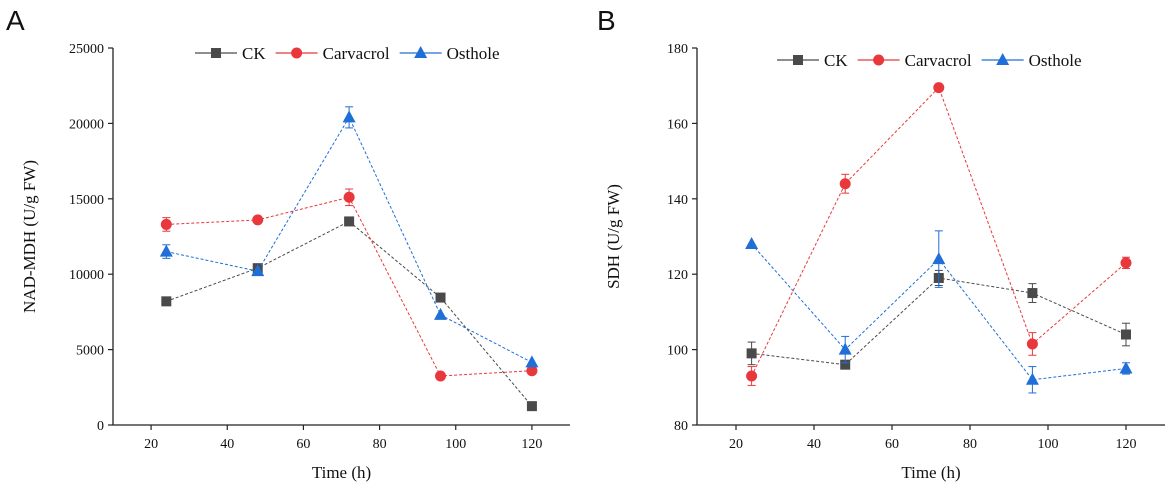  What do you see at coordinates (86, 200) in the screenshot?
I see `y-tick-label: 15000` at bounding box center [86, 200].